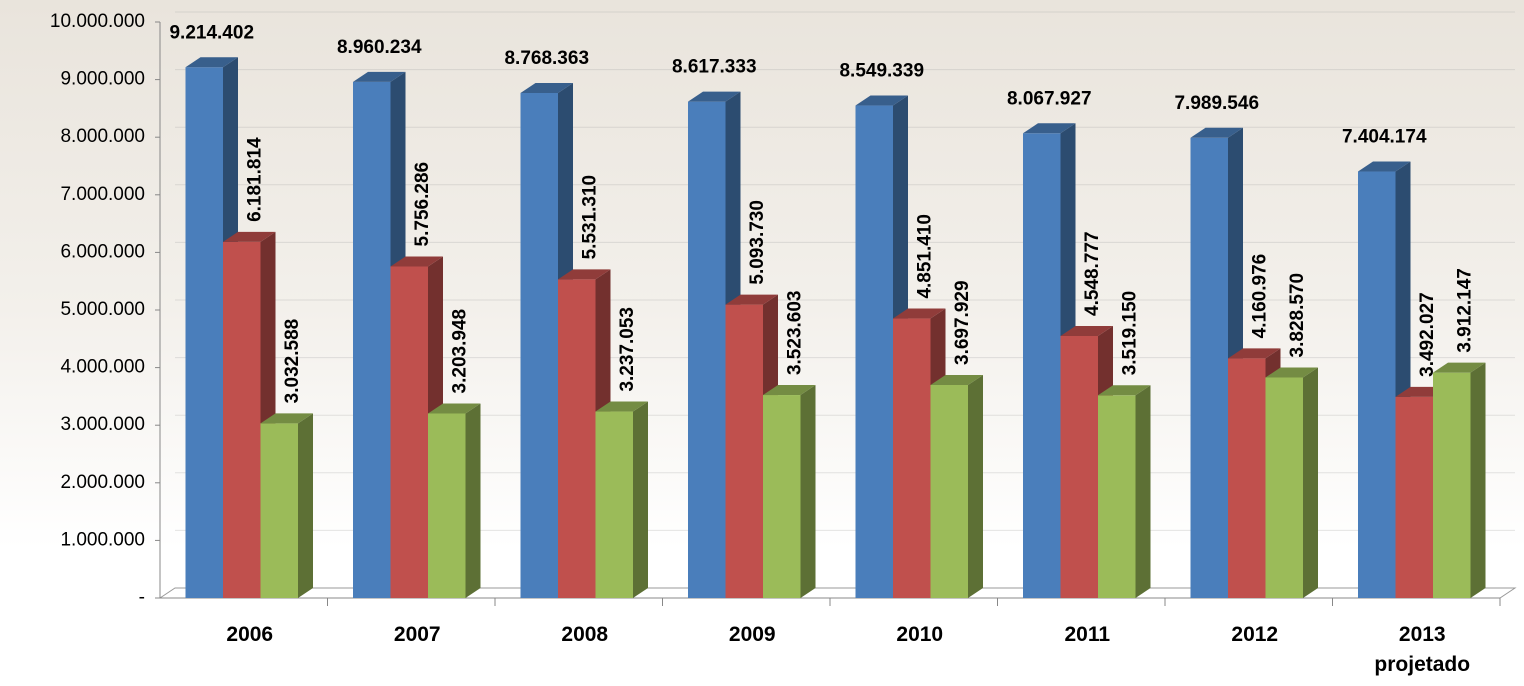 The width and height of the screenshot is (1524, 686). I want to click on y-tick-label: -, so click(142, 597).